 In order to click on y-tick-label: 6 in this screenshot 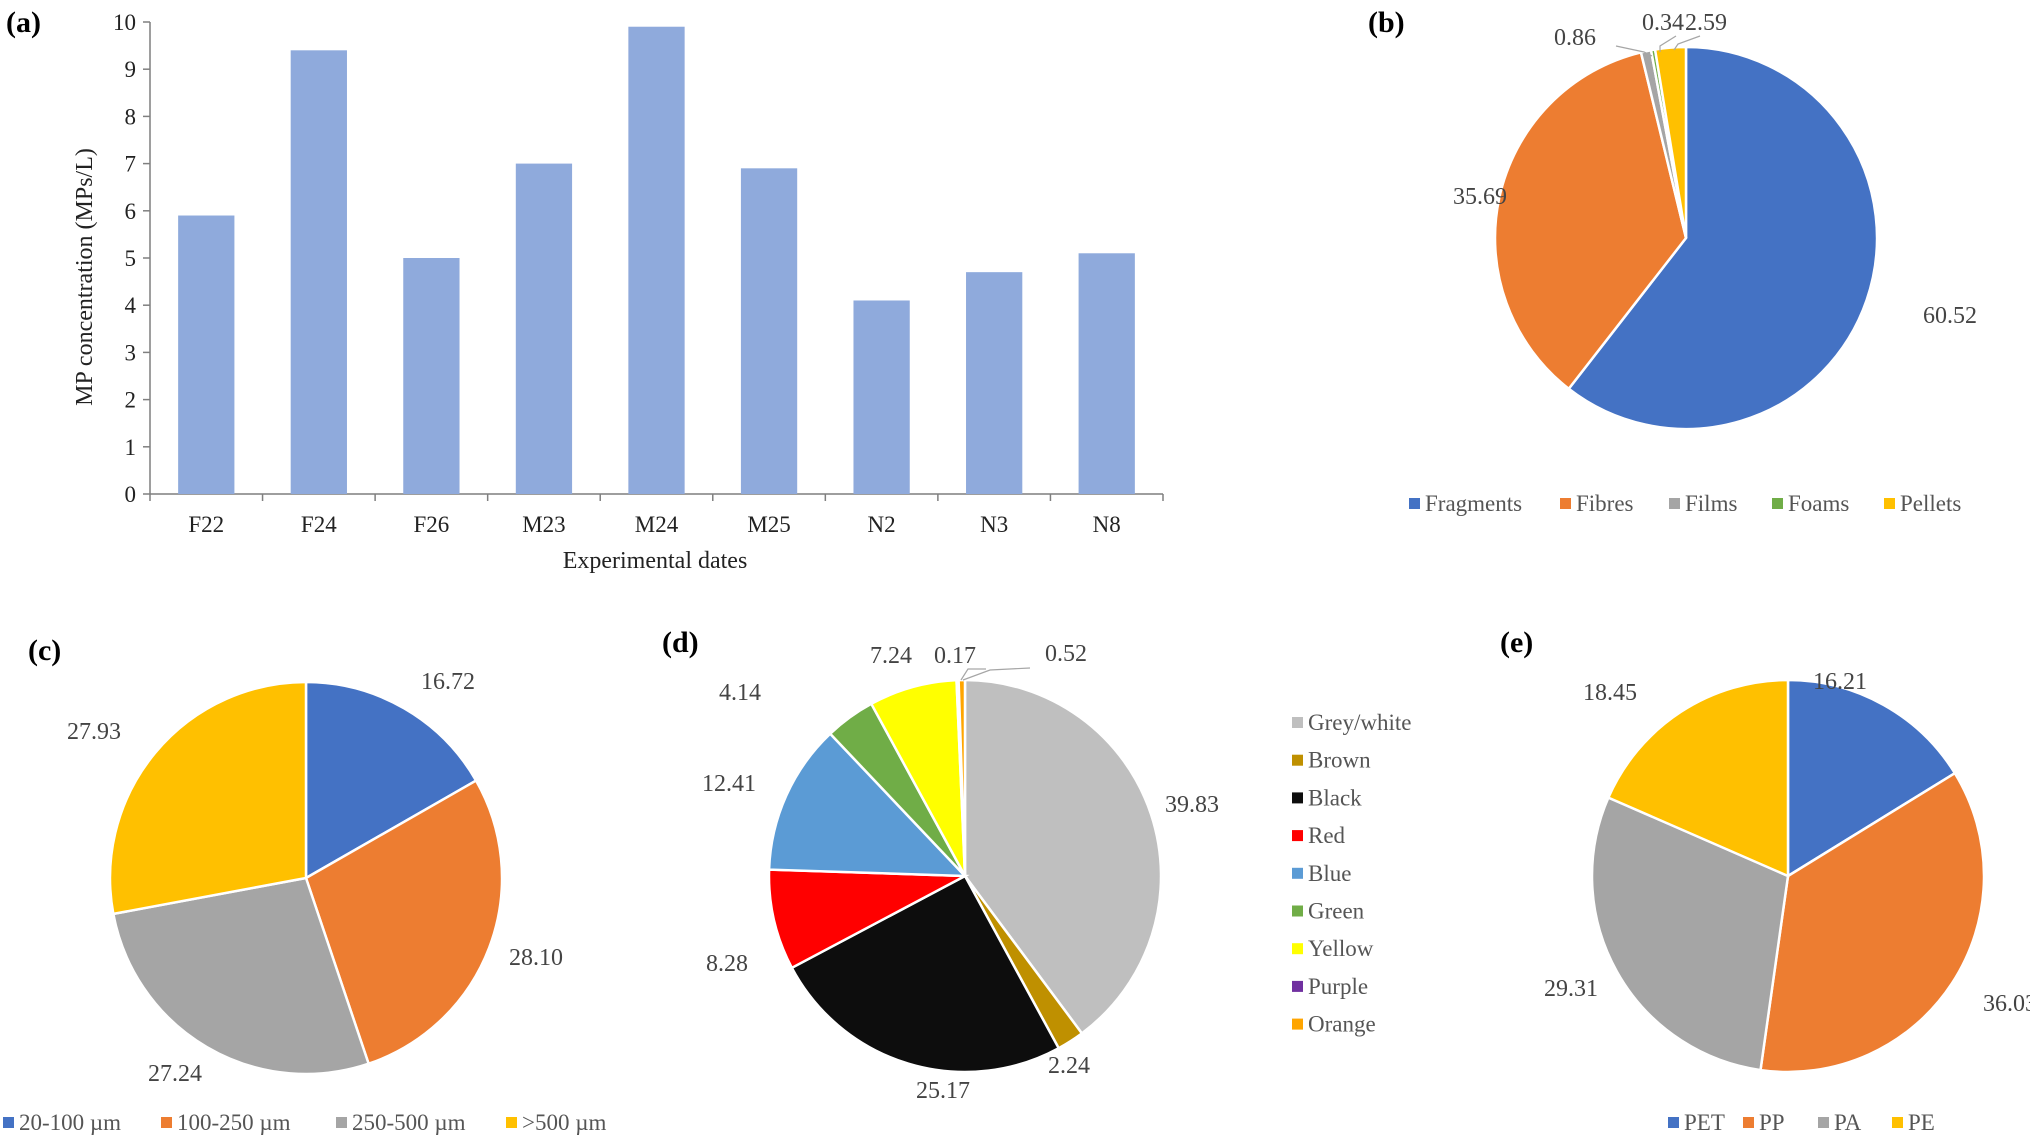, I will do `click(131, 211)`.